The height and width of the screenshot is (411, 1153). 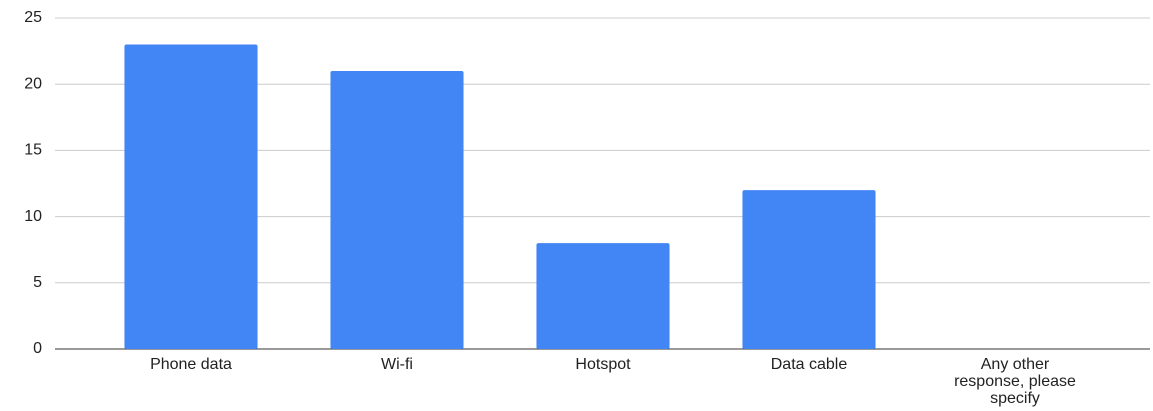 I want to click on y-tick-label: 0, so click(x=37, y=348).